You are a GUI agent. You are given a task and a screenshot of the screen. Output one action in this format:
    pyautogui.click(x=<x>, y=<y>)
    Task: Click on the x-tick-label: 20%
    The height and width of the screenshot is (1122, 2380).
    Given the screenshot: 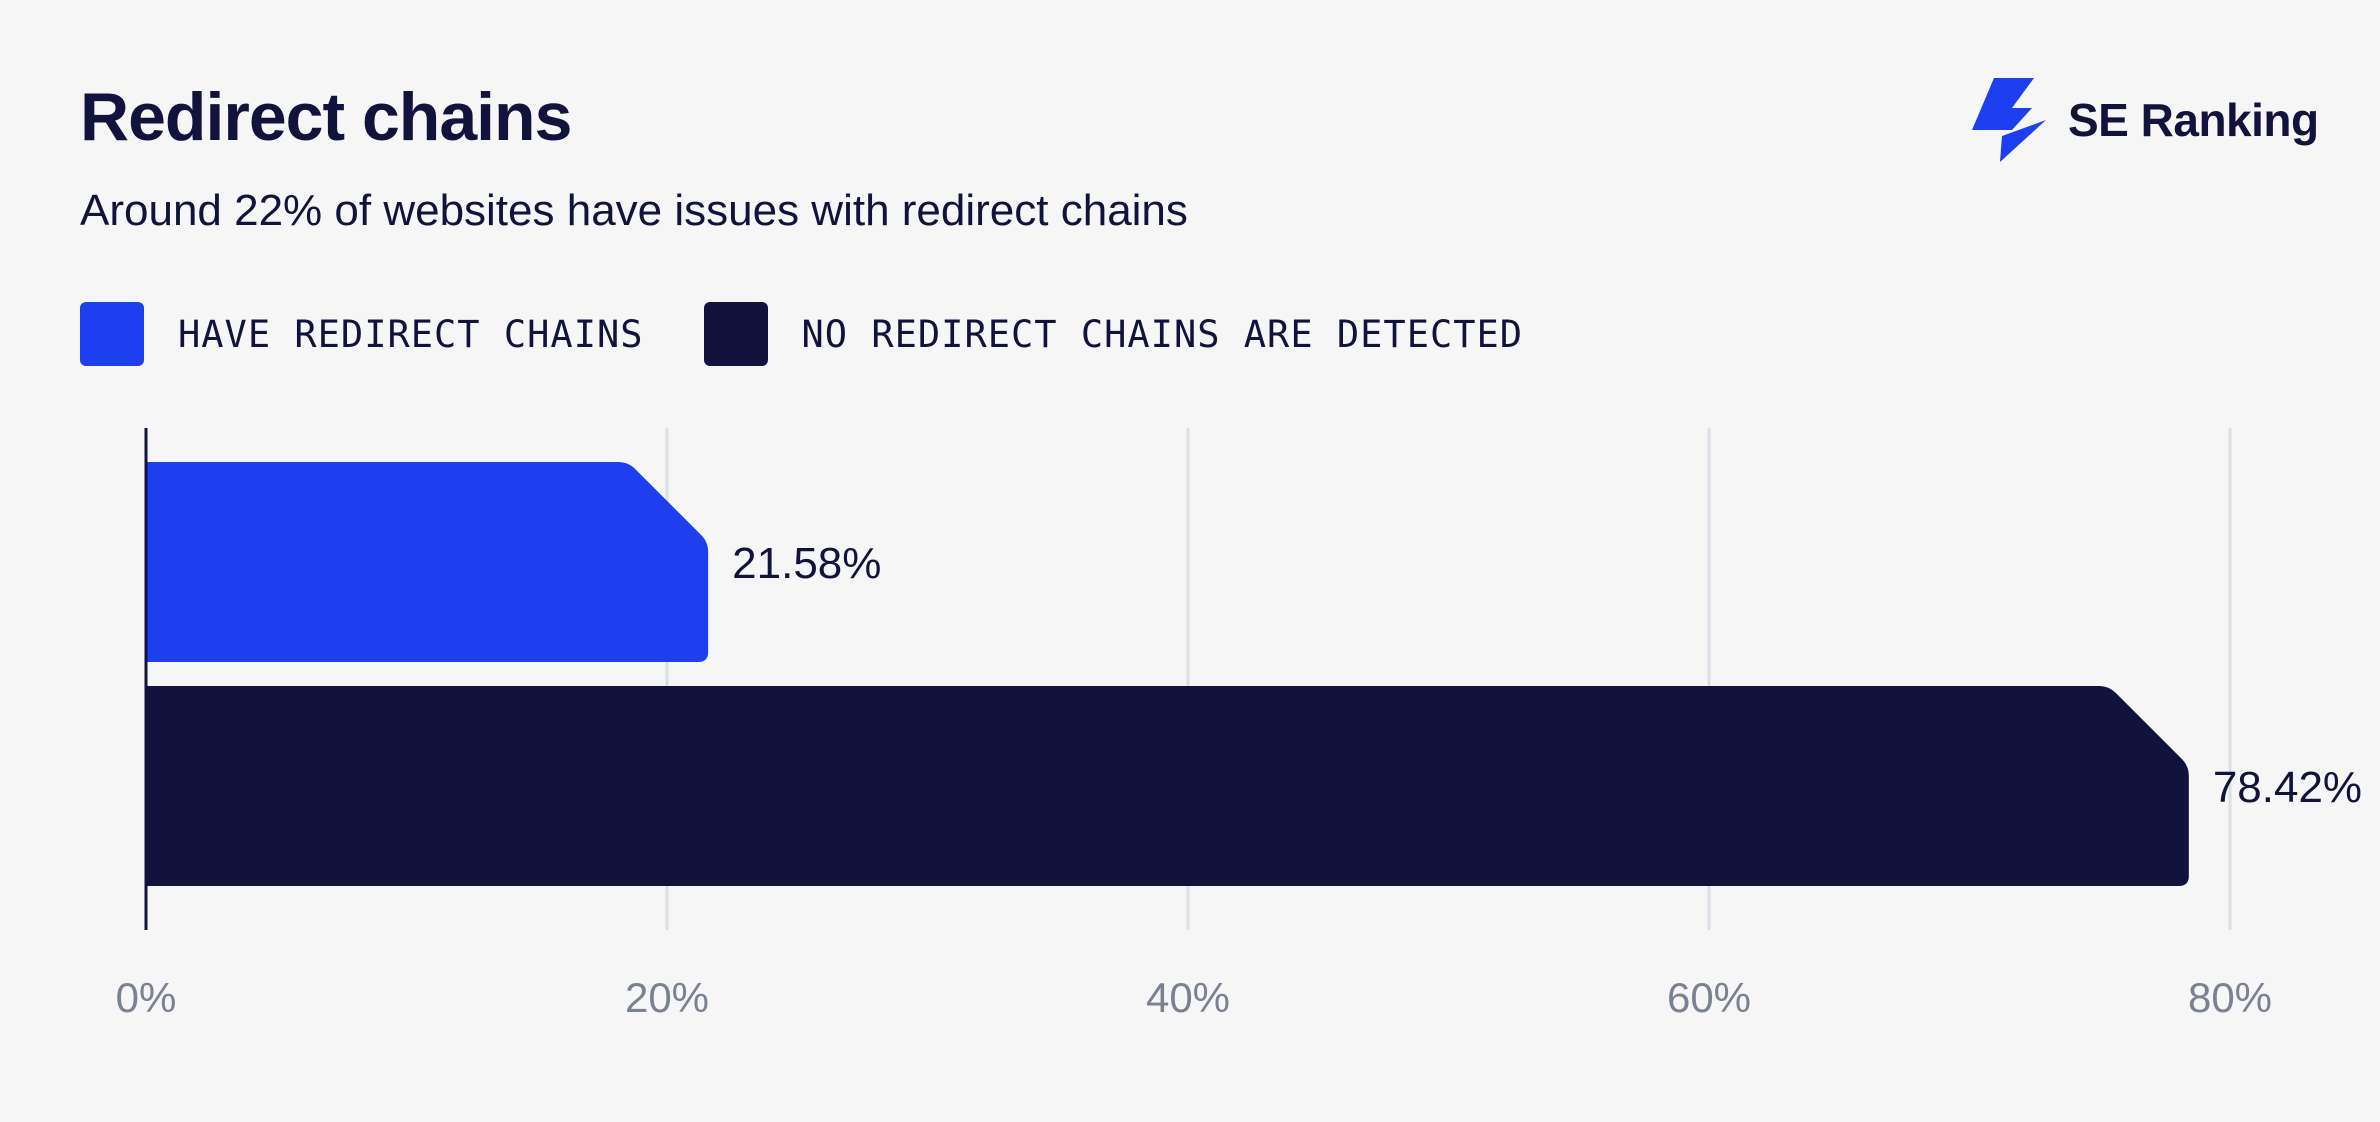 What is the action you would take?
    pyautogui.click(x=667, y=997)
    